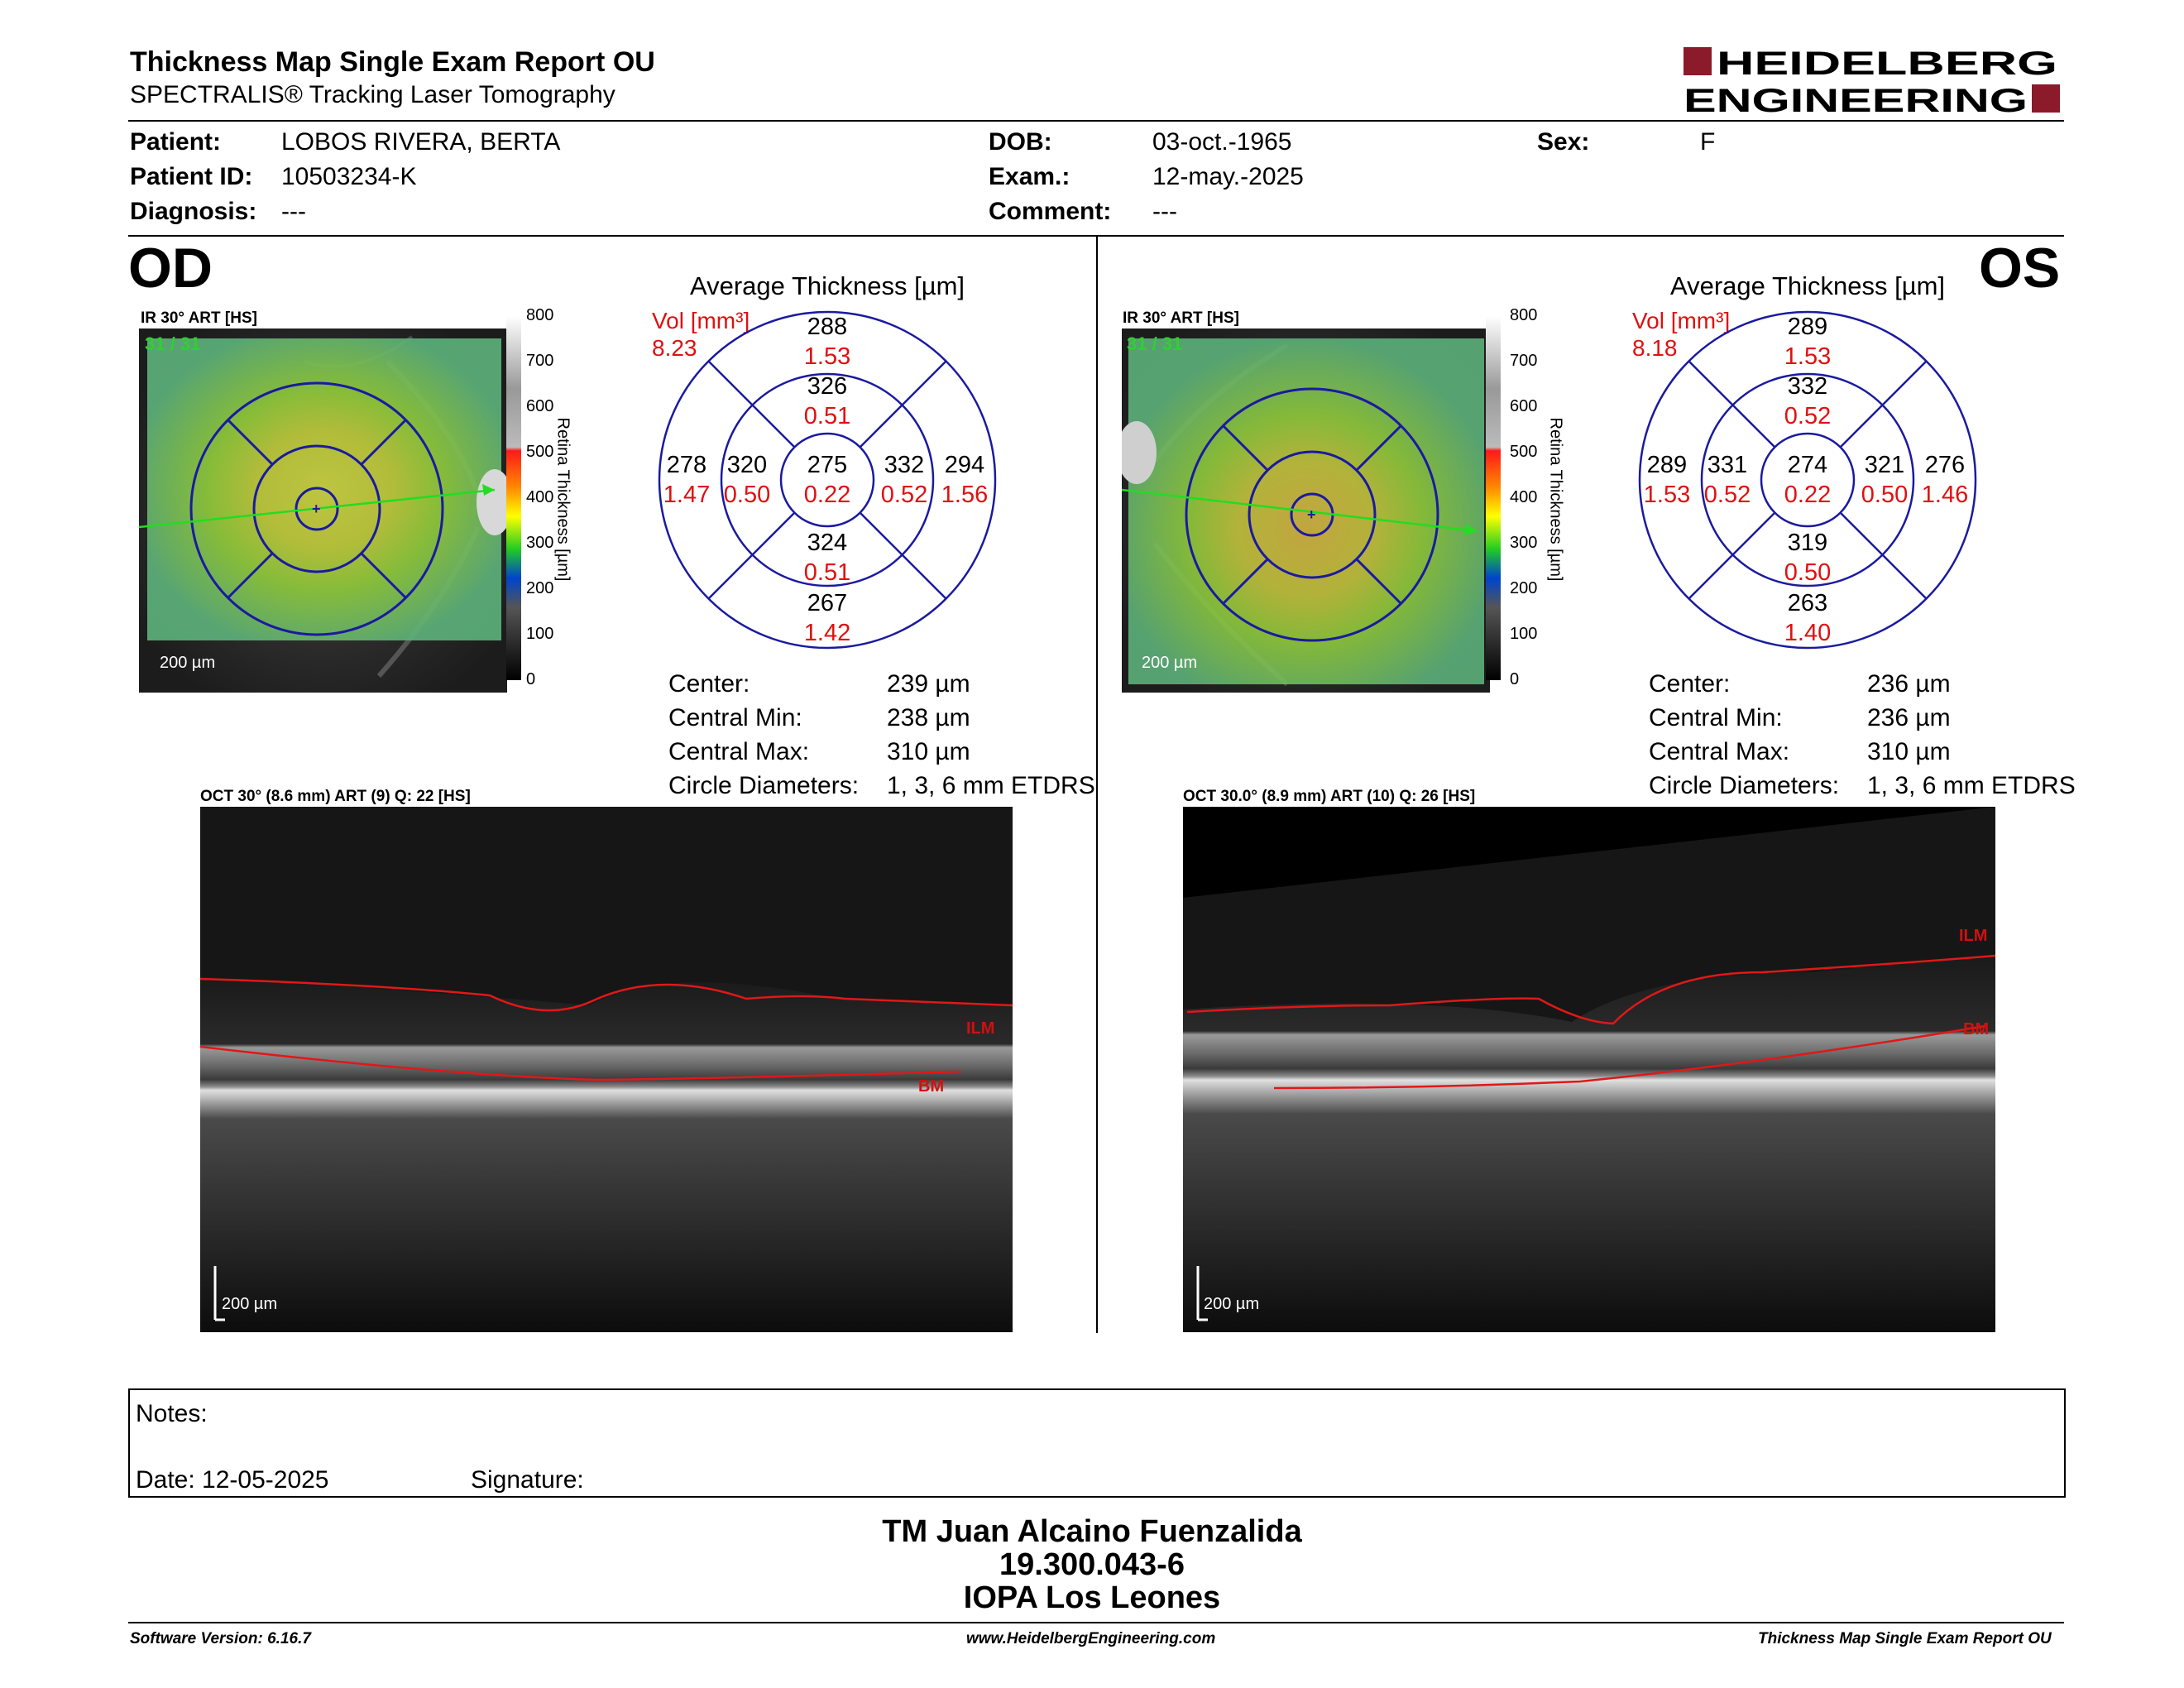 The image size is (2184, 1688). Describe the element at coordinates (293, 211) in the screenshot. I see `diagnosis-value: ---` at that location.